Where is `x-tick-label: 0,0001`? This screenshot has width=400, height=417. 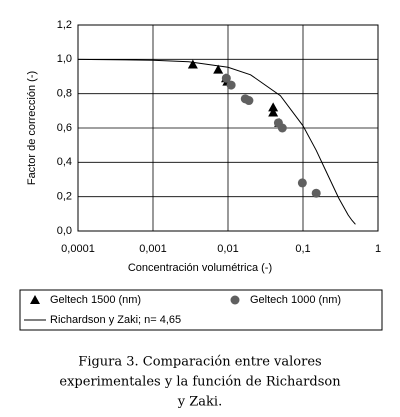 x-tick-label: 0,0001 is located at coordinates (78, 249).